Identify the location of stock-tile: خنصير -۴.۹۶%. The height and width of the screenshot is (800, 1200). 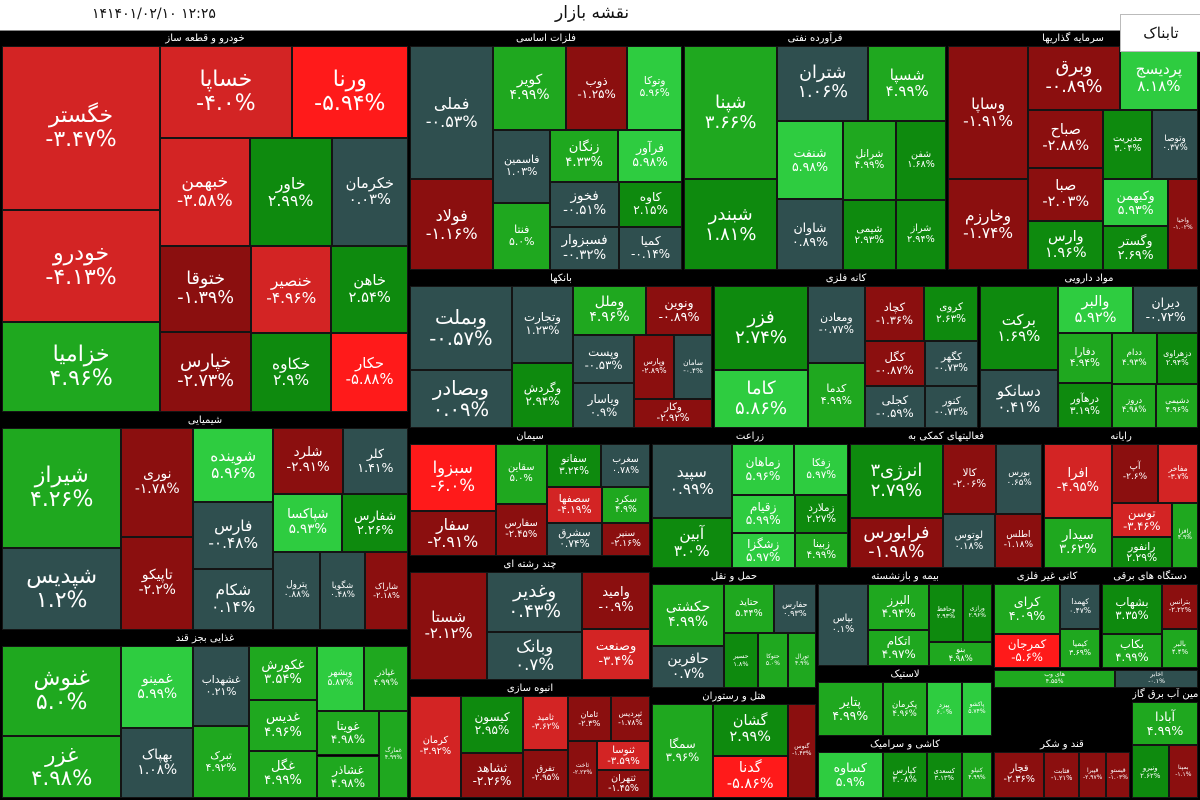
(291, 289).